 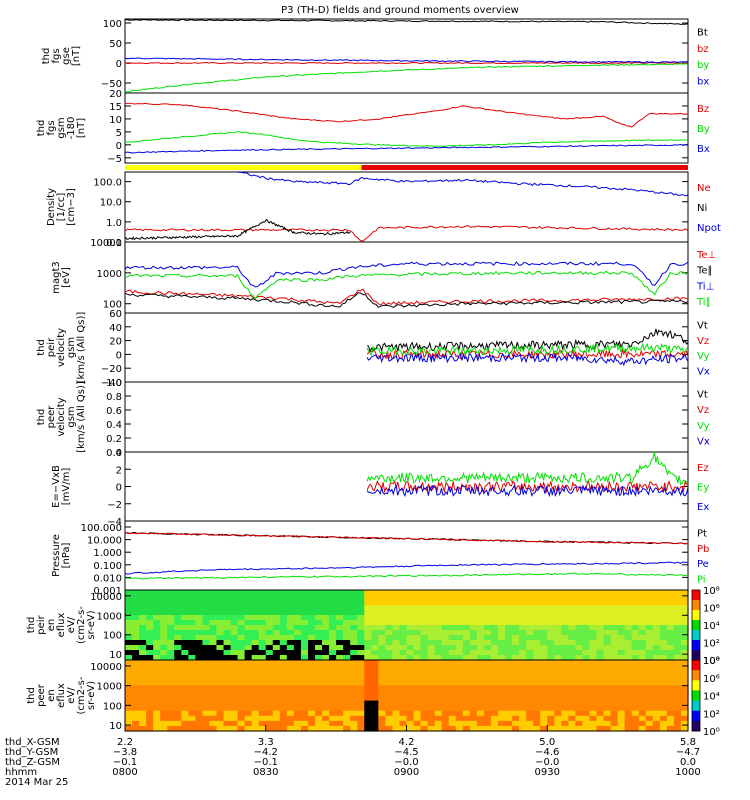 What do you see at coordinates (66, 277) in the screenshot?
I see `y-label-line: [eV]` at bounding box center [66, 277].